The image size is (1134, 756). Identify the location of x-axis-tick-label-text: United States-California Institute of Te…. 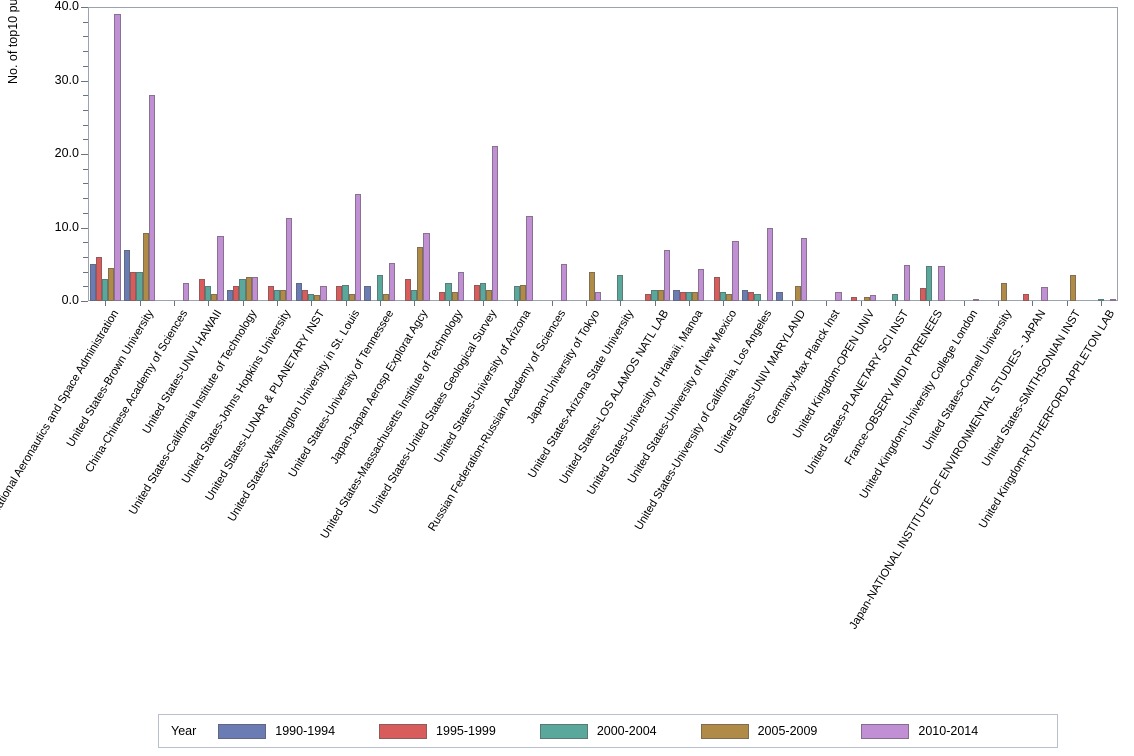
(192, 412).